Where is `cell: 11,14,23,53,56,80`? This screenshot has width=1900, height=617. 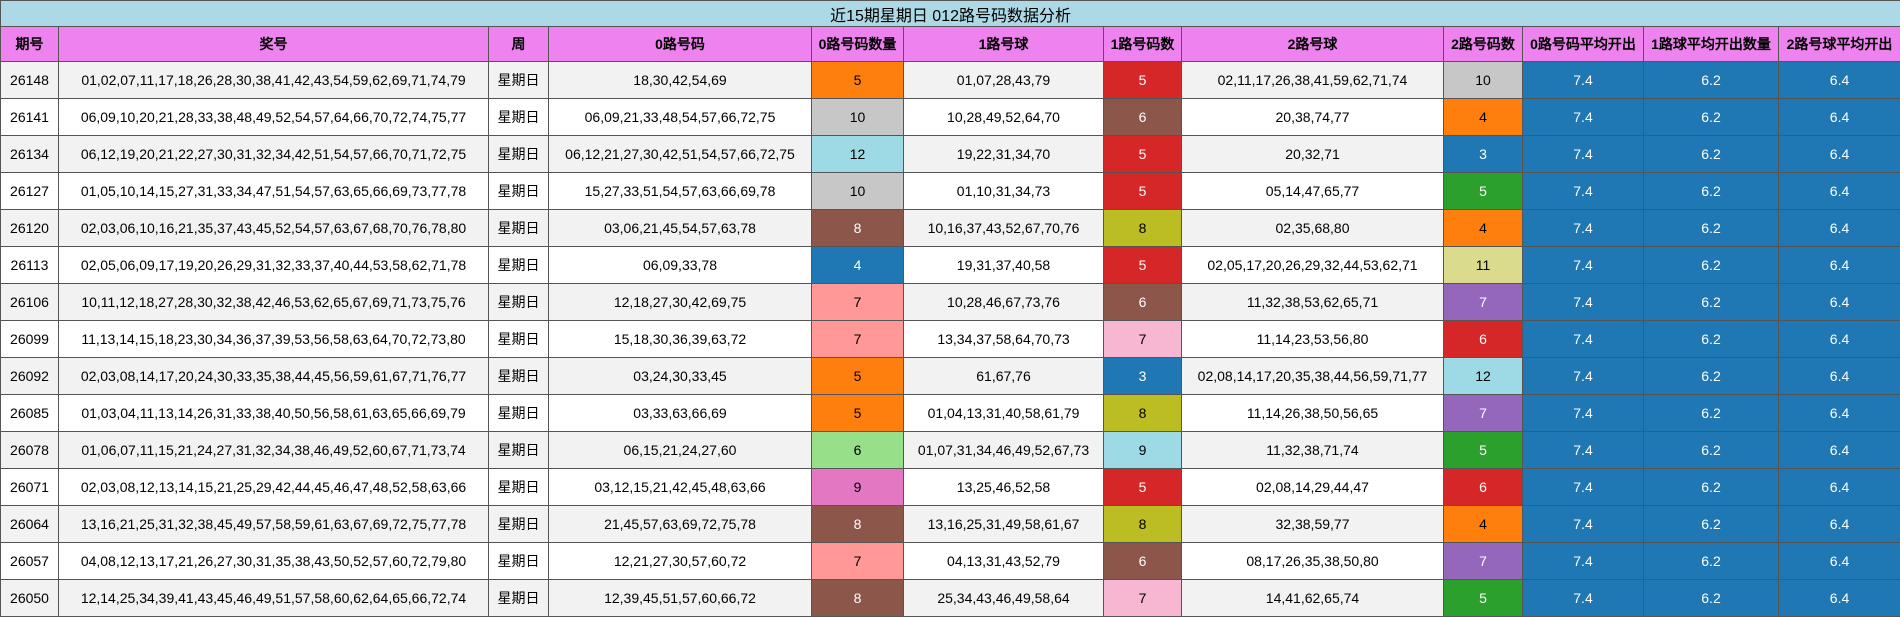 cell: 11,14,23,53,56,80 is located at coordinates (1312, 339).